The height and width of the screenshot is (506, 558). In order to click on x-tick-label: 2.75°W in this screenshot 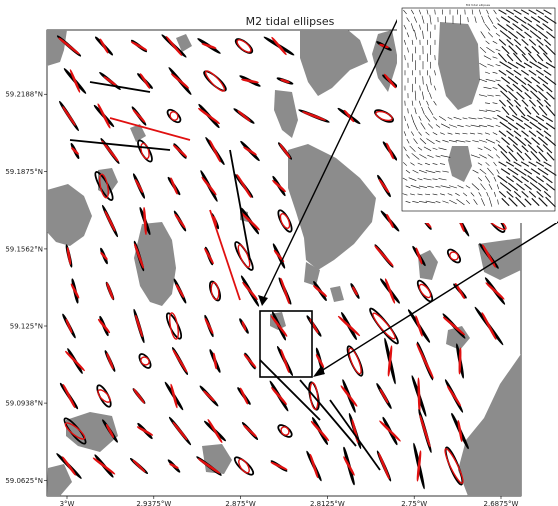, I will do `click(414, 503)`.